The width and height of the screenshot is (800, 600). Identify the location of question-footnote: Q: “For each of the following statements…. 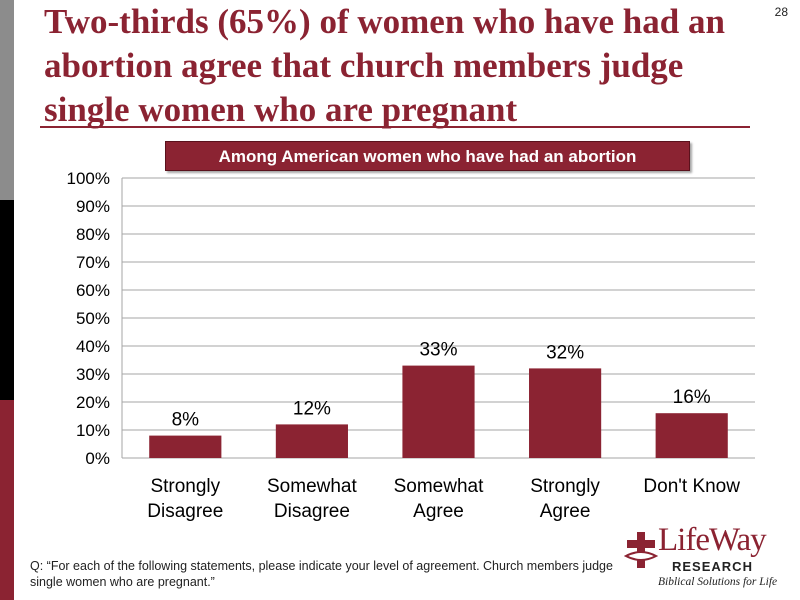
(321, 574).